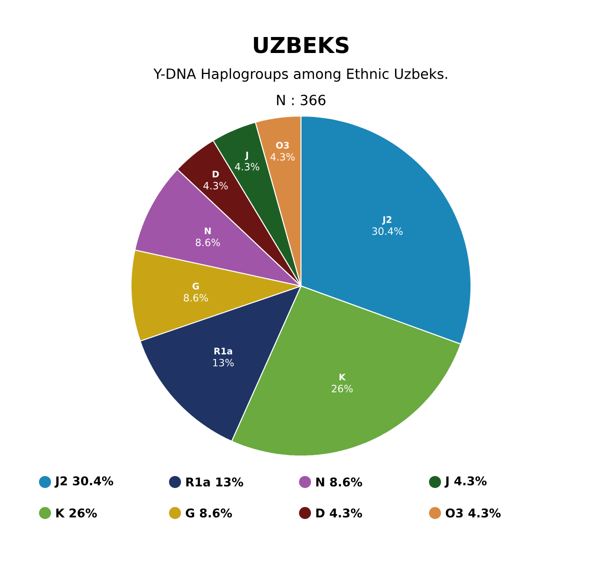 The width and height of the screenshot is (602, 574). Describe the element at coordinates (301, 100) in the screenshot. I see `text: N : 366` at that location.